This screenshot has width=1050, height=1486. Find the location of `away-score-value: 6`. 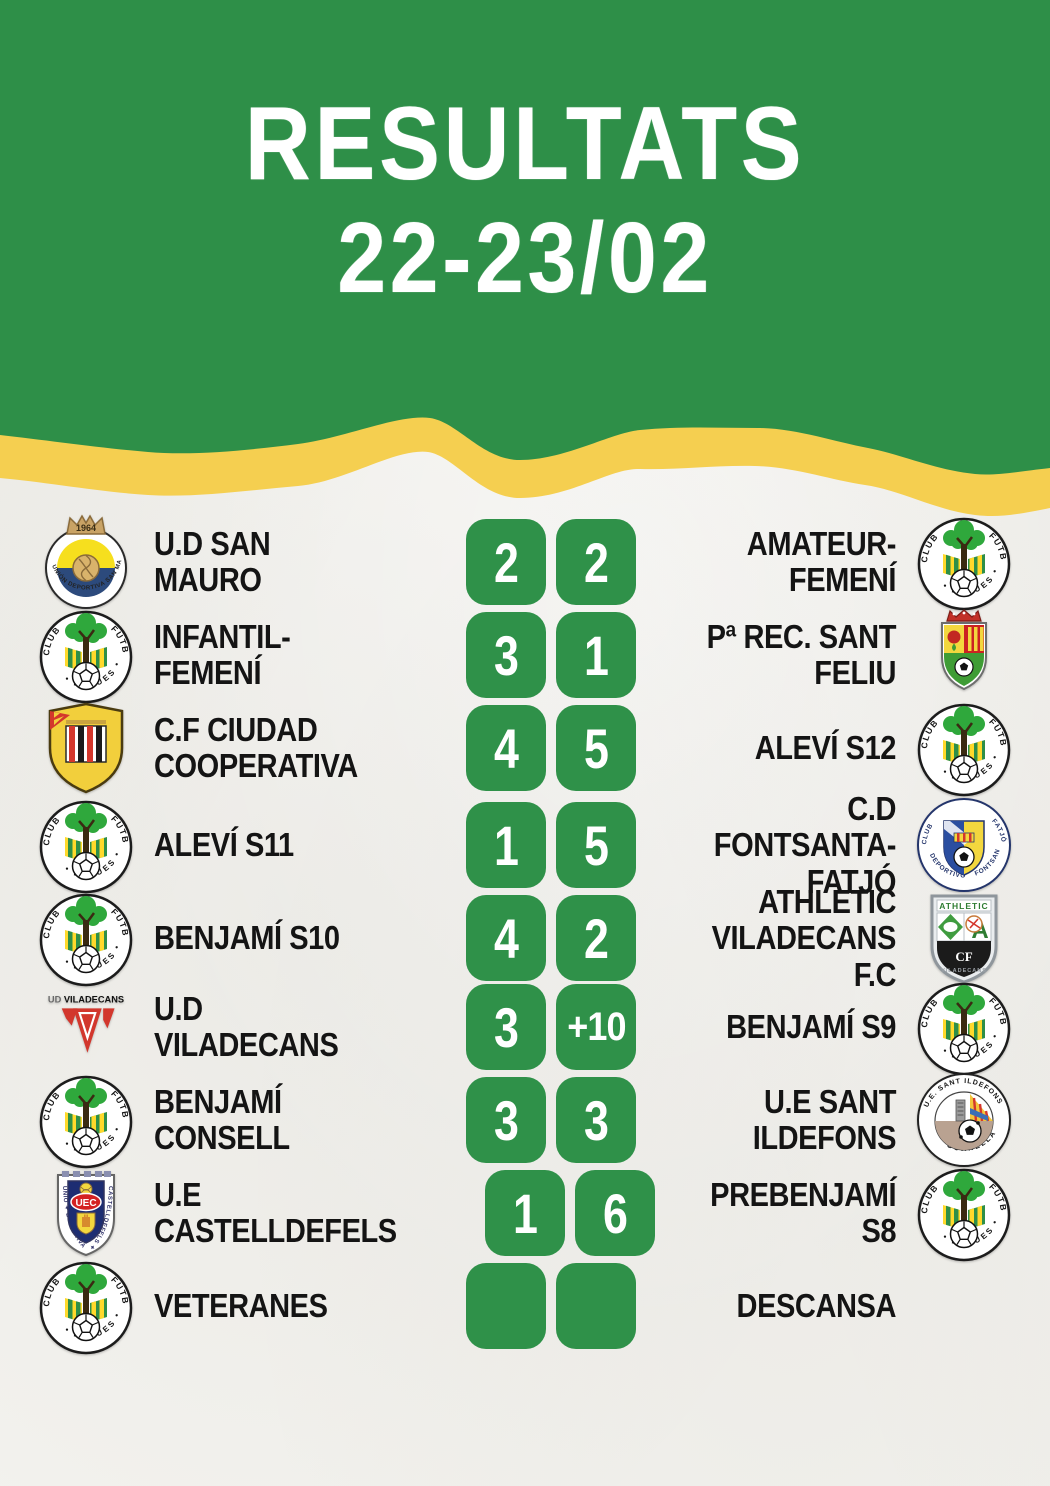

away-score-value: 6 is located at coordinates (615, 1213).